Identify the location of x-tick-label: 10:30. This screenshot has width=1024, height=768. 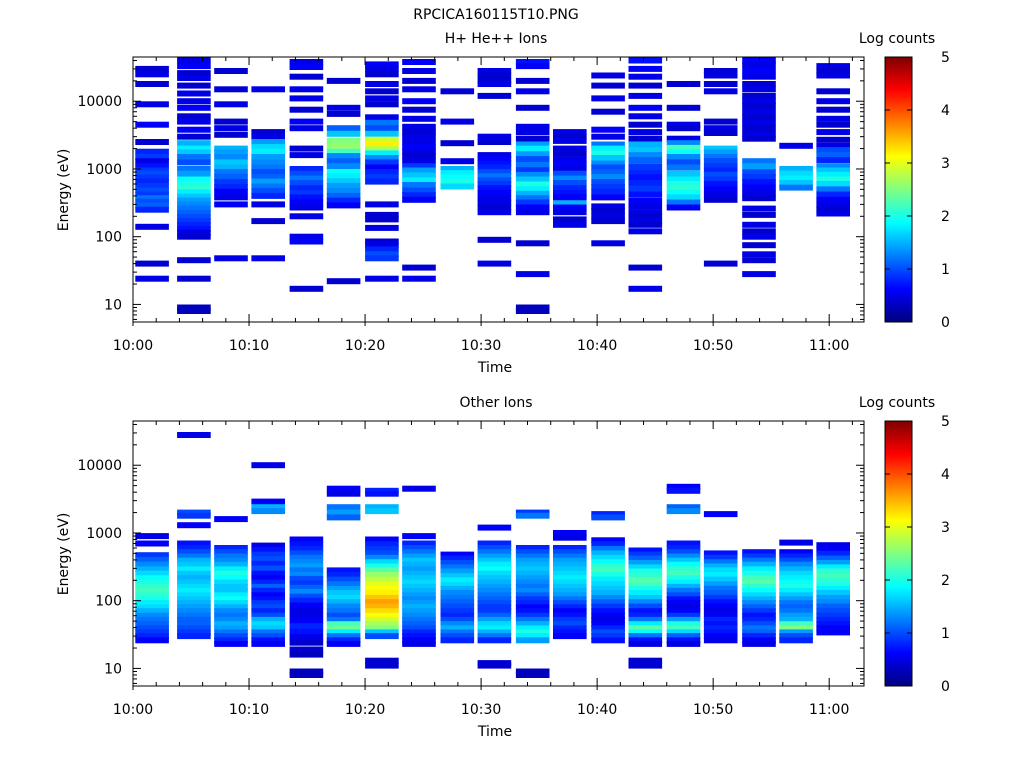
(481, 710).